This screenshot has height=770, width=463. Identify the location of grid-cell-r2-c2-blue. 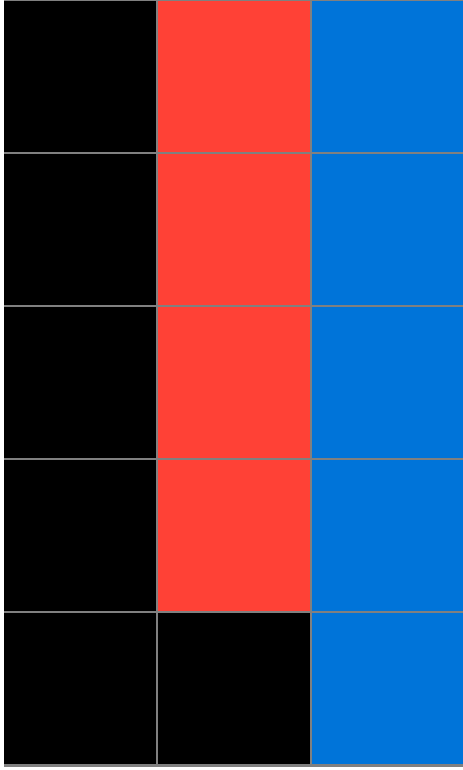
(387, 382).